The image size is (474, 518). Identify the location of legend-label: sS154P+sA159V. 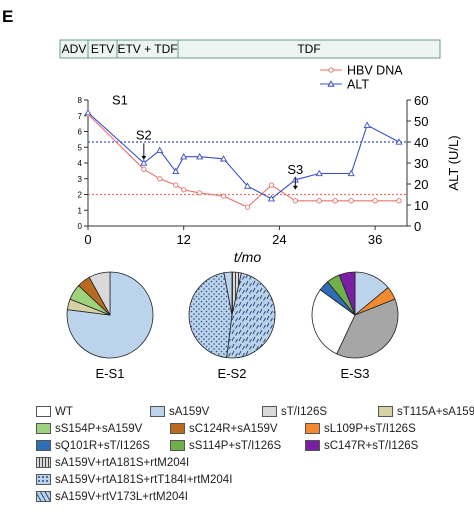
(99, 429).